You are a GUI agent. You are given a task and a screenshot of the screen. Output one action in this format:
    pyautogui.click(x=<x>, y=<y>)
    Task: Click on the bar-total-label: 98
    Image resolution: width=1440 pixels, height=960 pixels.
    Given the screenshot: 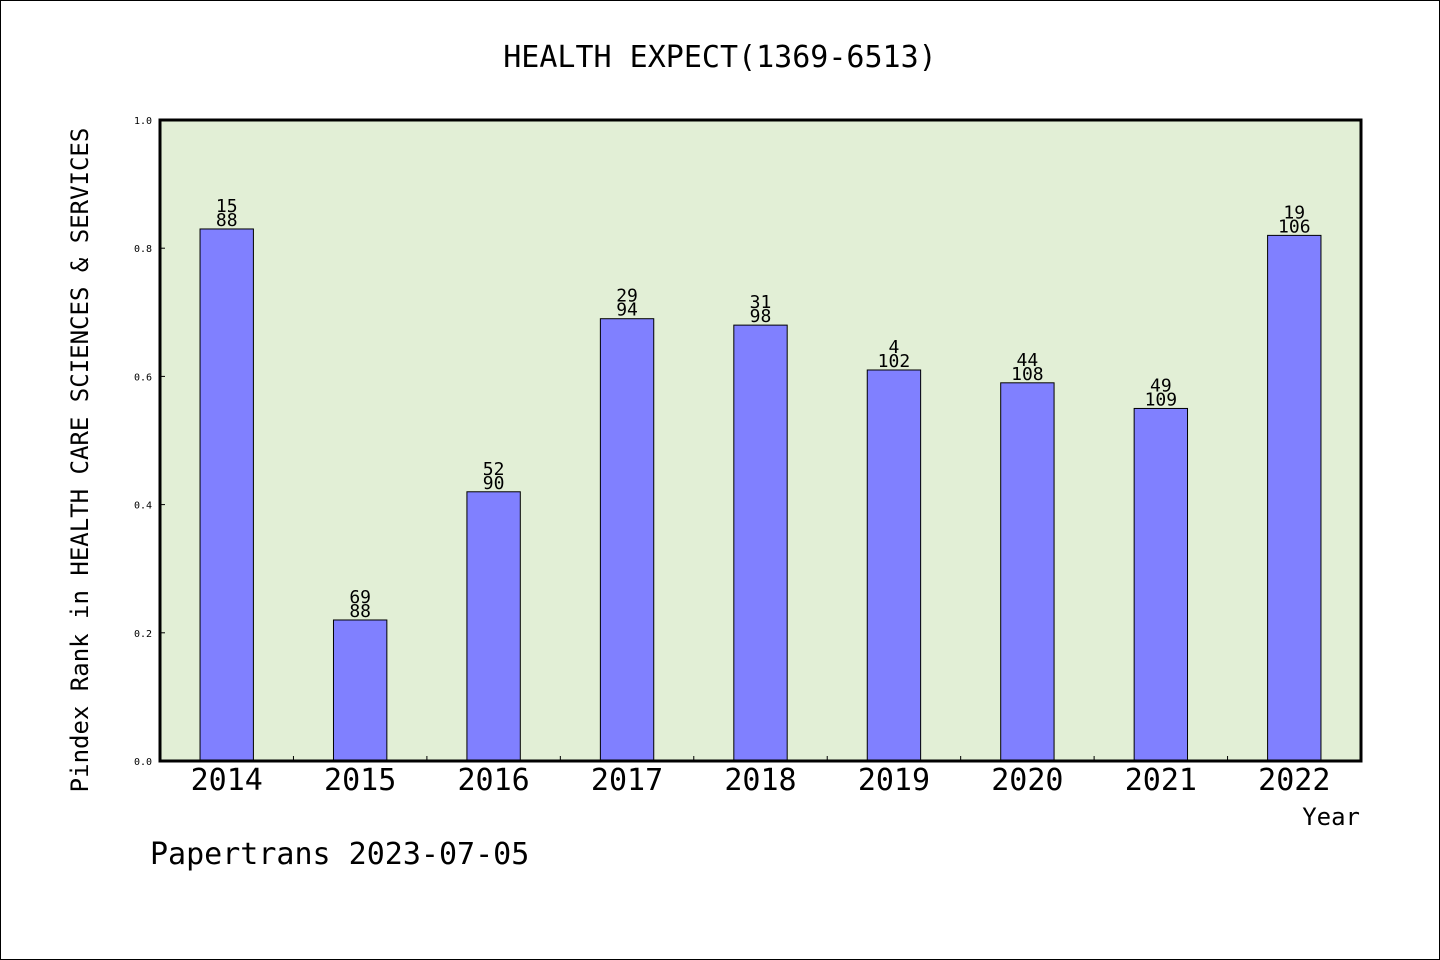 What is the action you would take?
    pyautogui.click(x=761, y=316)
    